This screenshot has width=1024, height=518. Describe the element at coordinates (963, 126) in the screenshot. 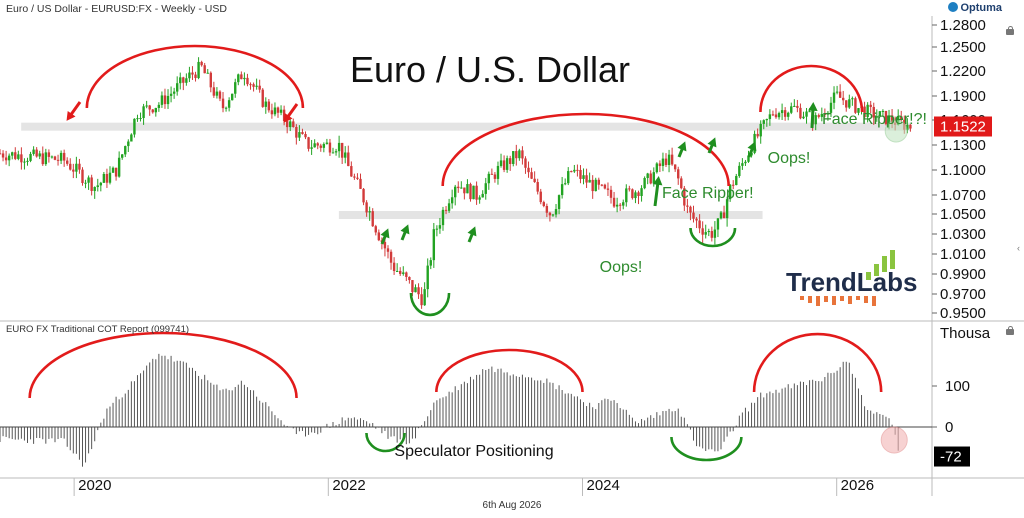

I see `last-price-tag` at that location.